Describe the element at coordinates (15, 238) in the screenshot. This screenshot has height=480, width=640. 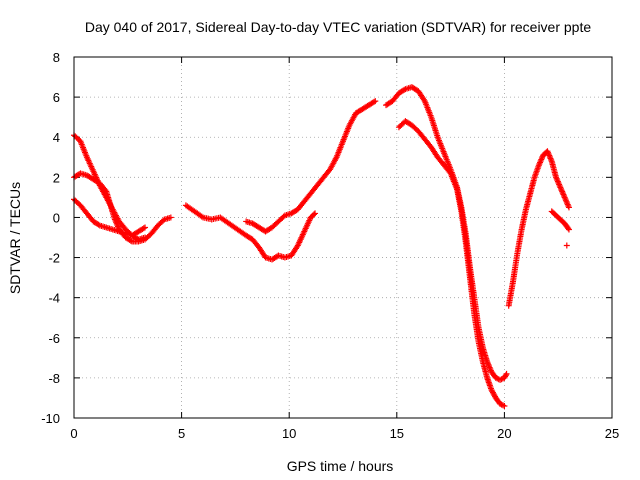
I see `y-axis-label: SDTVAR / TECUs` at that location.